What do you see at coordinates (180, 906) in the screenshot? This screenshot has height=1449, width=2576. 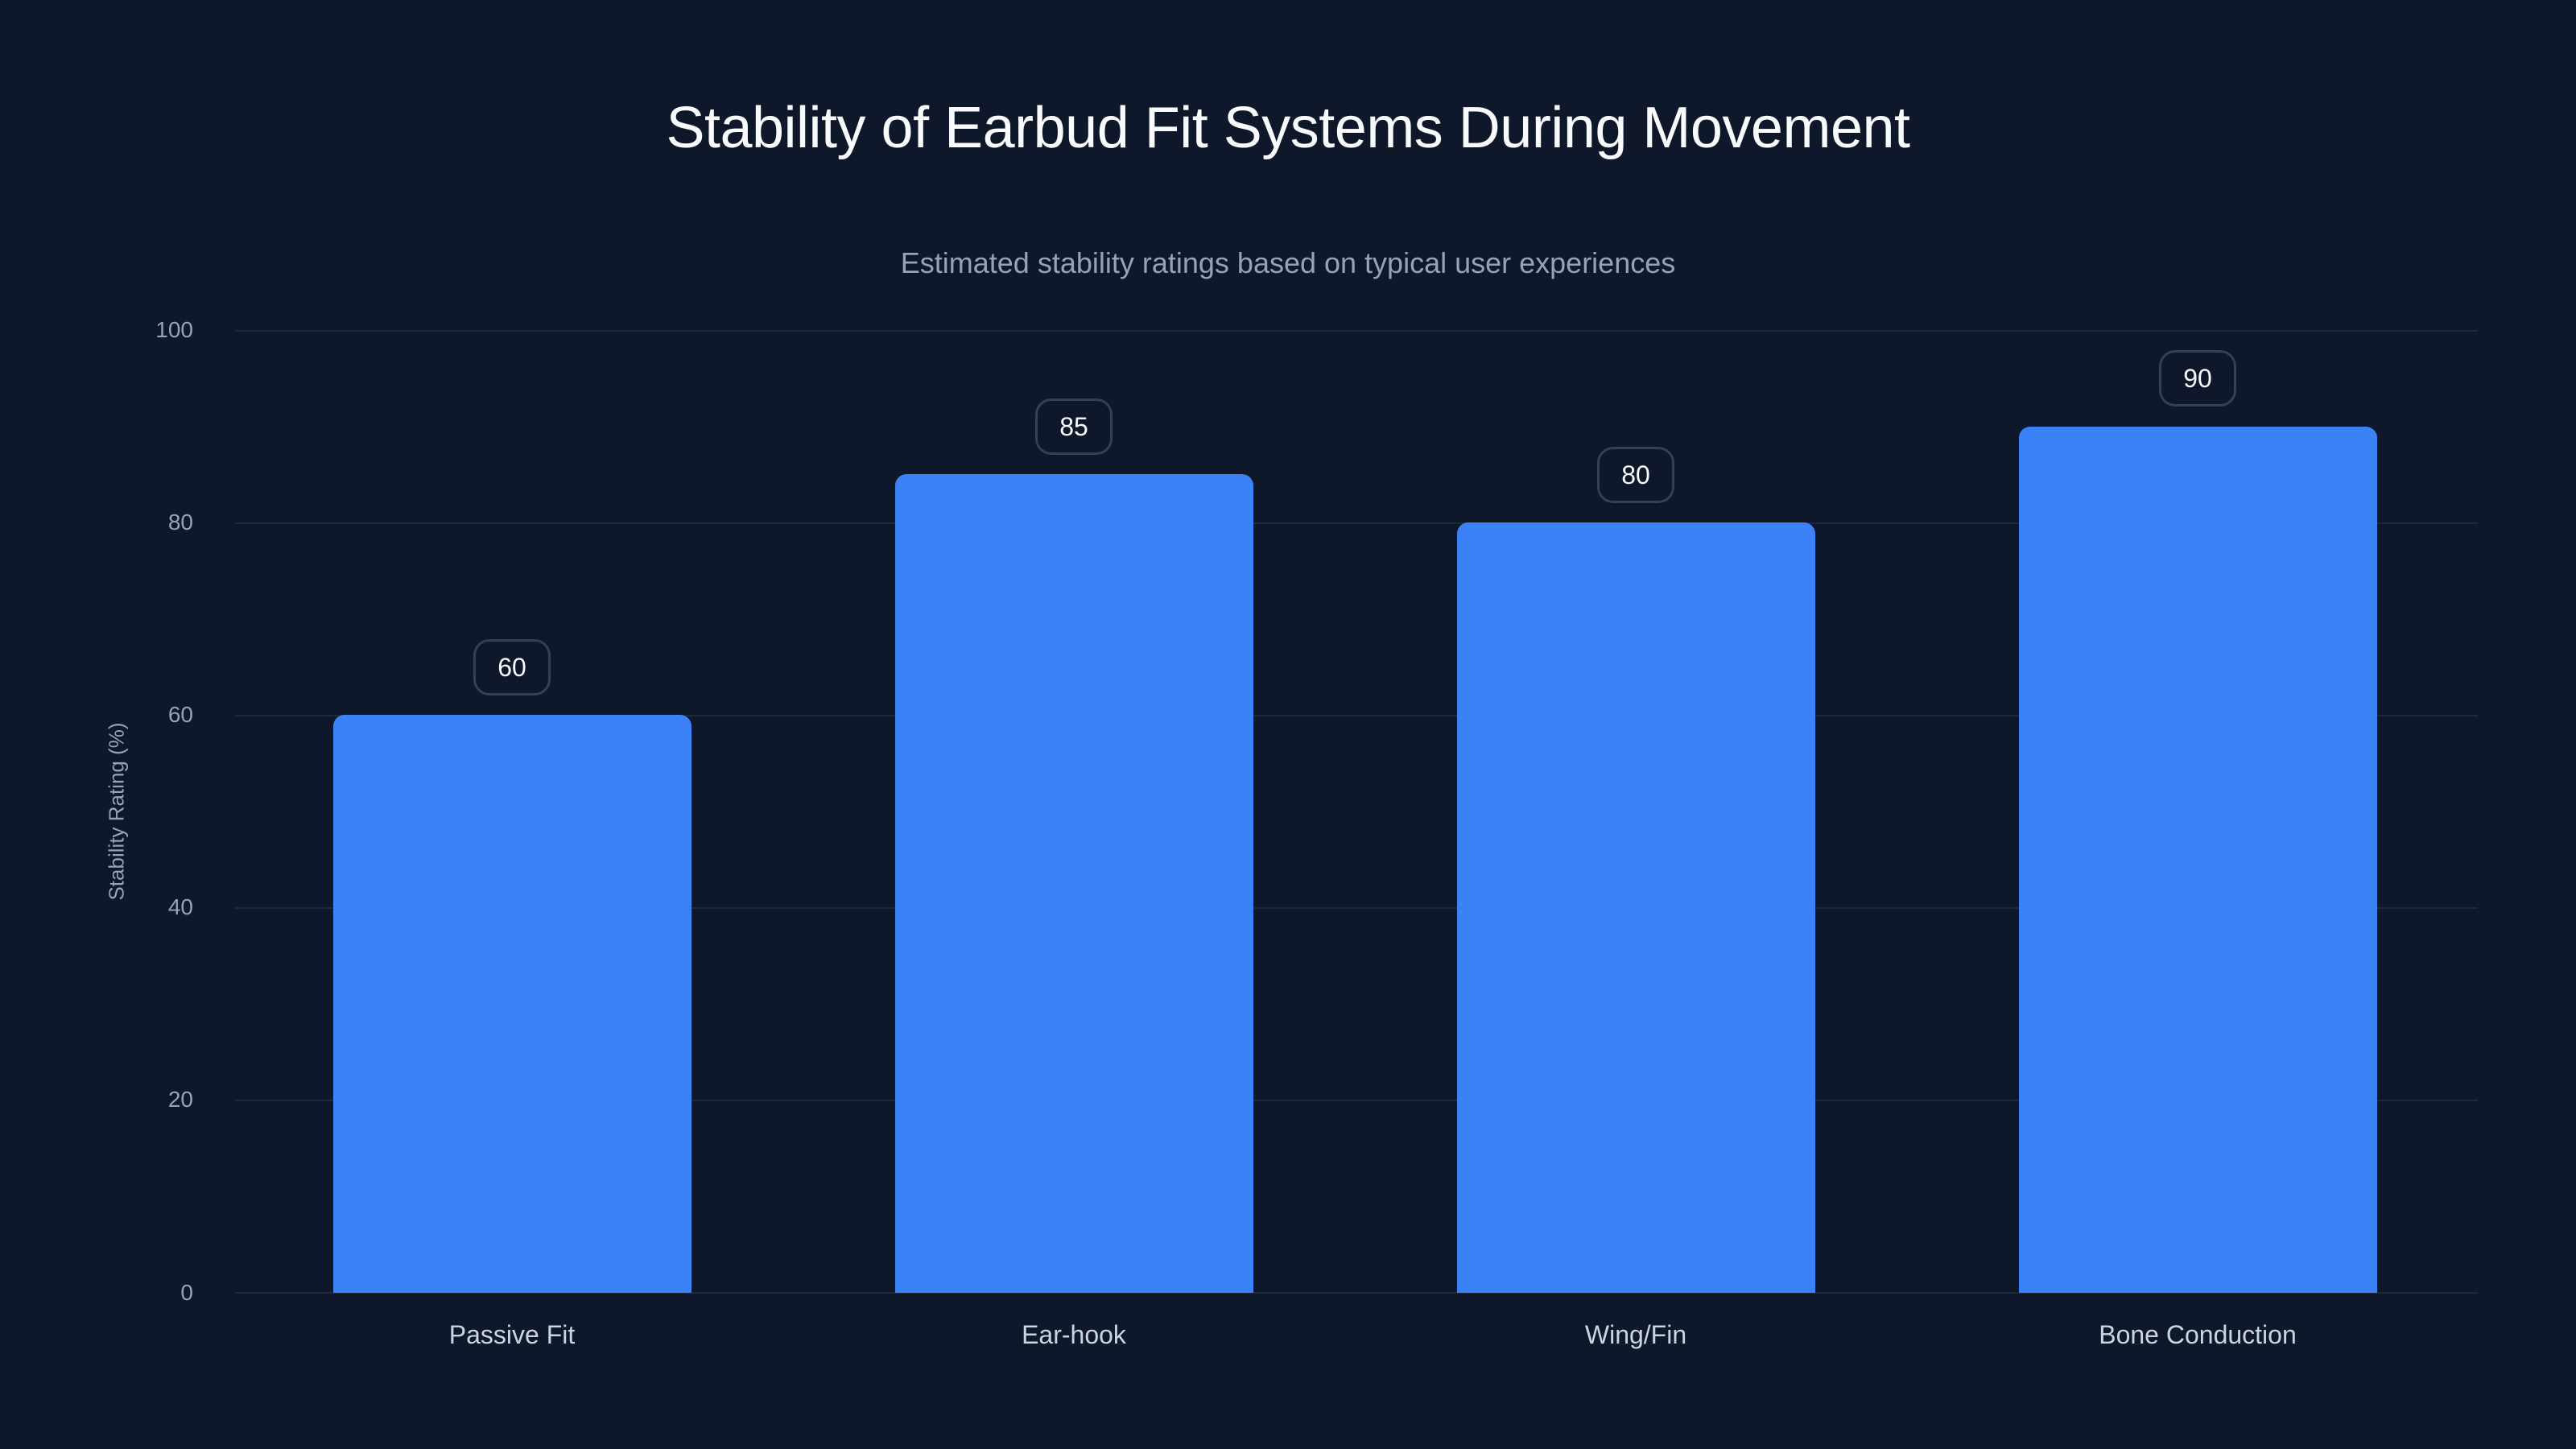 I see `y-tick-40: 40` at bounding box center [180, 906].